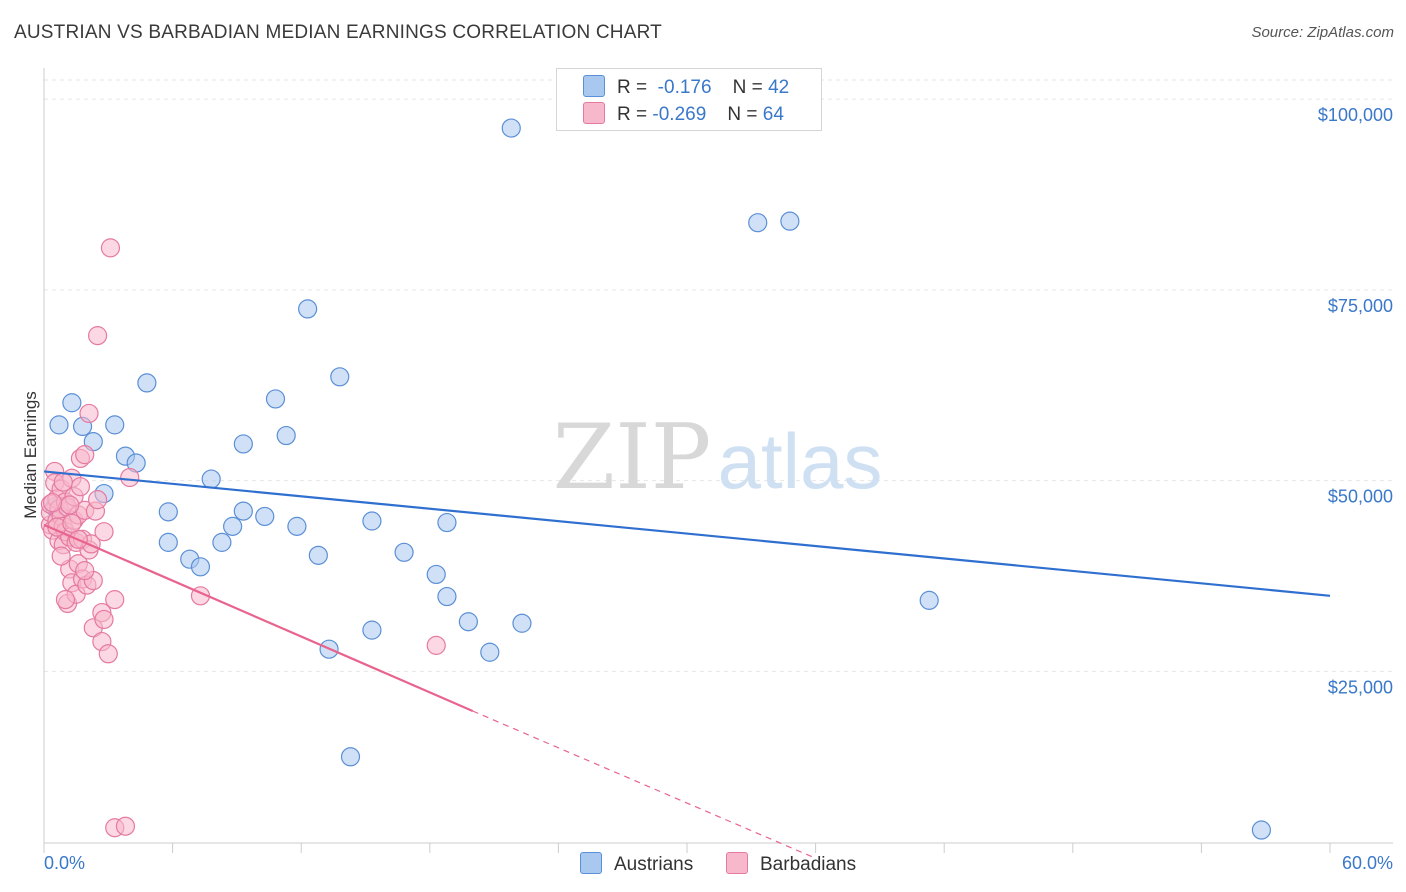 The width and height of the screenshot is (1406, 892). What do you see at coordinates (654, 864) in the screenshot?
I see `bottom-legend-label-austrians: Austrians` at bounding box center [654, 864].